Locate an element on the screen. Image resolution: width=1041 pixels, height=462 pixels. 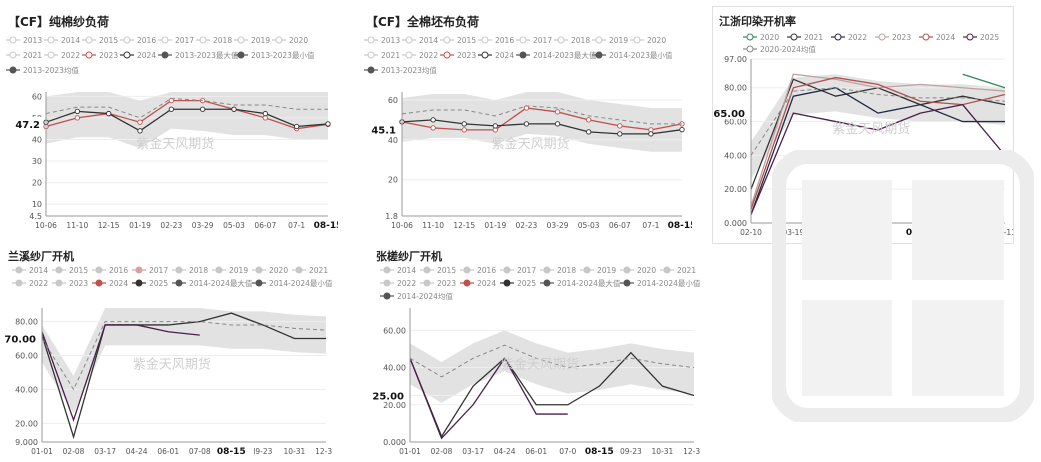
chart-title: 张槎纱厂开机 is located at coordinates (409, 256).